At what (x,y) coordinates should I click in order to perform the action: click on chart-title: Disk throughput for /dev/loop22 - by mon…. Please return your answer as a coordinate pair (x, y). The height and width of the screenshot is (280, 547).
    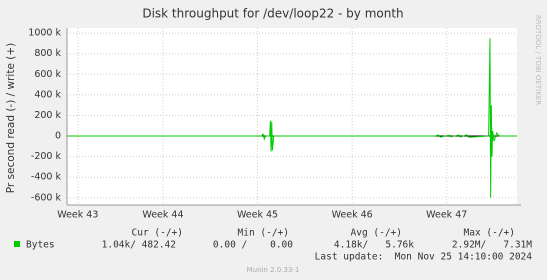
    Looking at the image, I should click on (272, 14).